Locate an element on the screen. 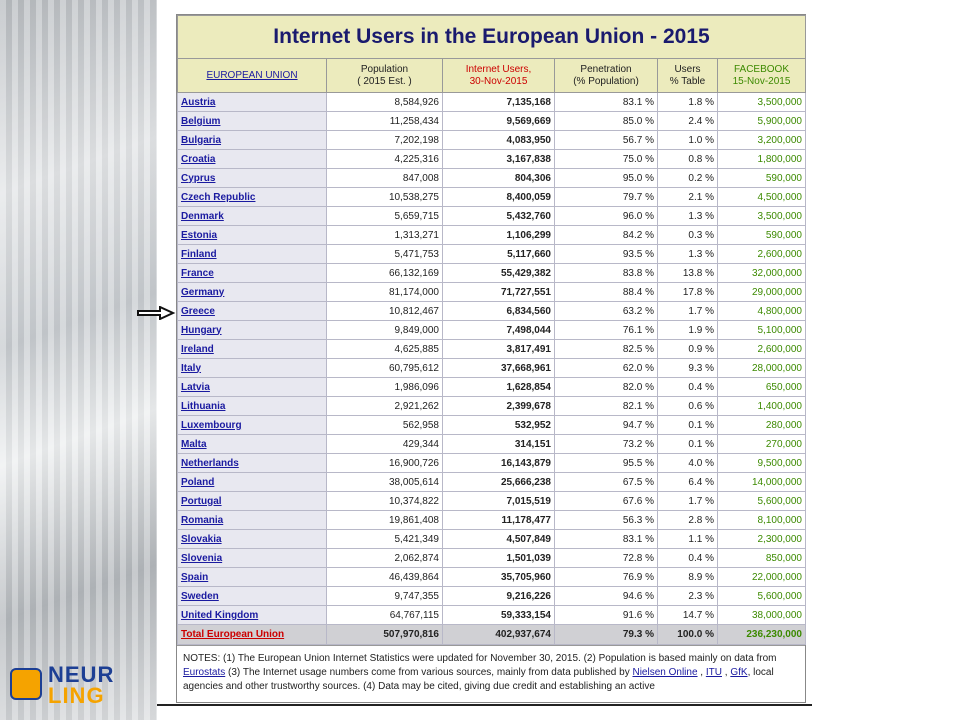  country-link: Bulgaria is located at coordinates (201, 140).